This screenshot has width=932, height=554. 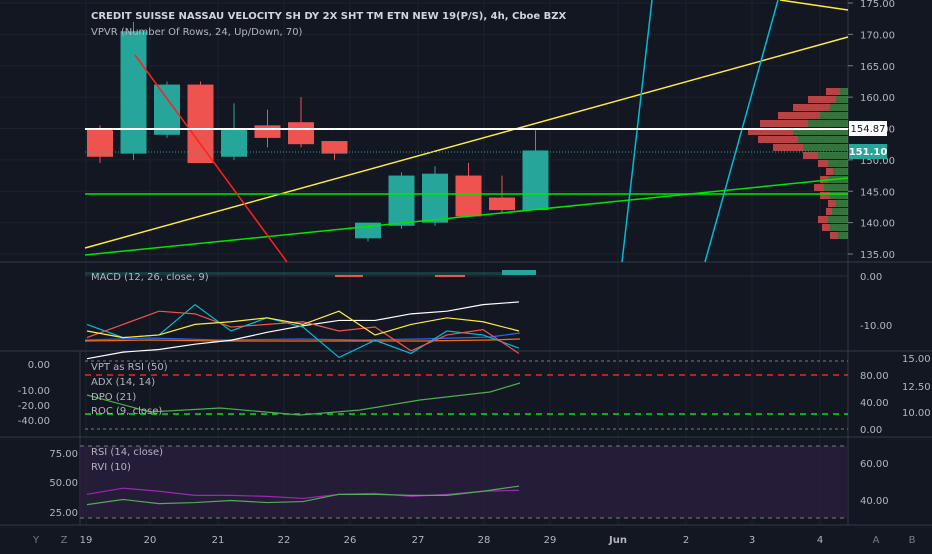 I want to click on osc-right-tick-0: 80.00, so click(x=874, y=376).